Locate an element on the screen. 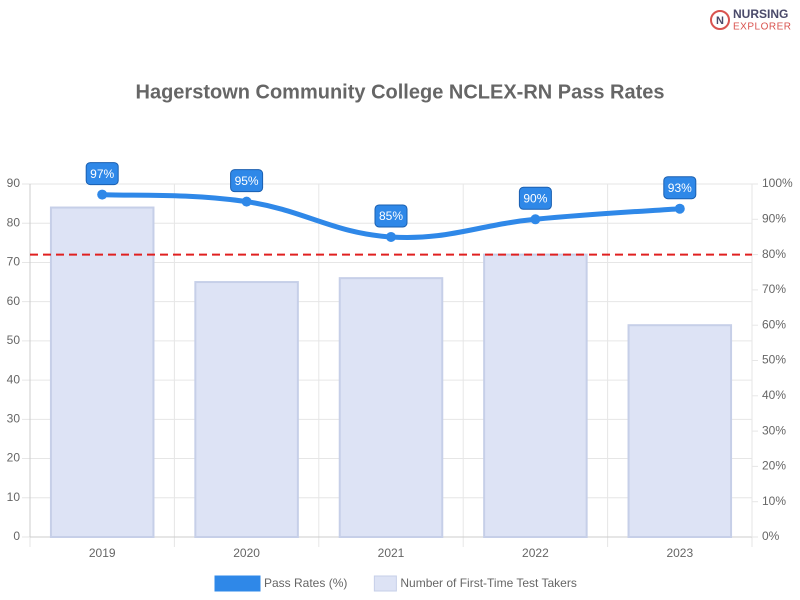  logo-icon-letter: N is located at coordinates (720, 21).